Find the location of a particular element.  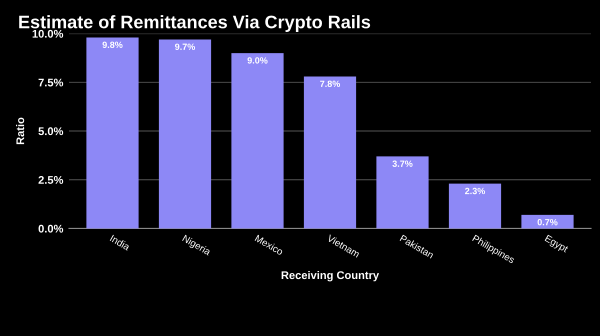

y-tick-label: 0.0% is located at coordinates (51, 228).